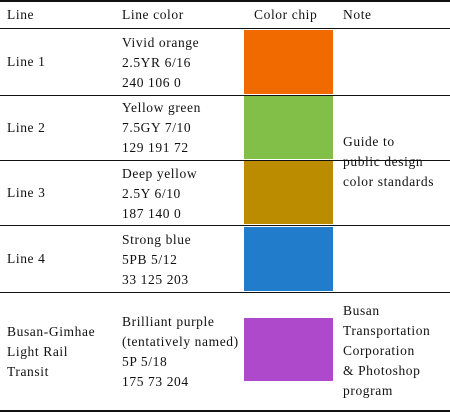 The height and width of the screenshot is (415, 450). Describe the element at coordinates (21, 14) in the screenshot. I see `header-line: Line` at that location.